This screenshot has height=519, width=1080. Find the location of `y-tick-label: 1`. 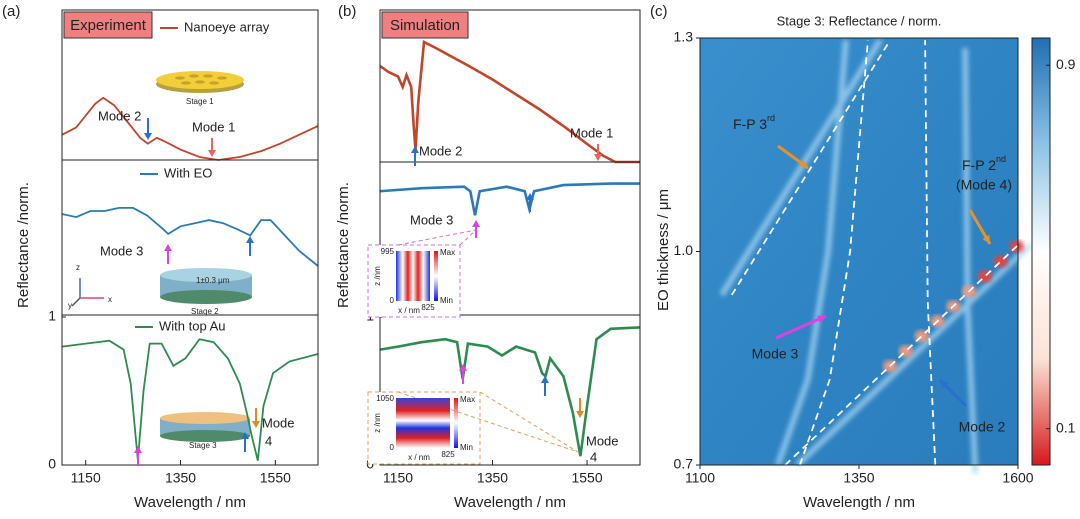

y-tick-label: 1 is located at coordinates (52, 316).